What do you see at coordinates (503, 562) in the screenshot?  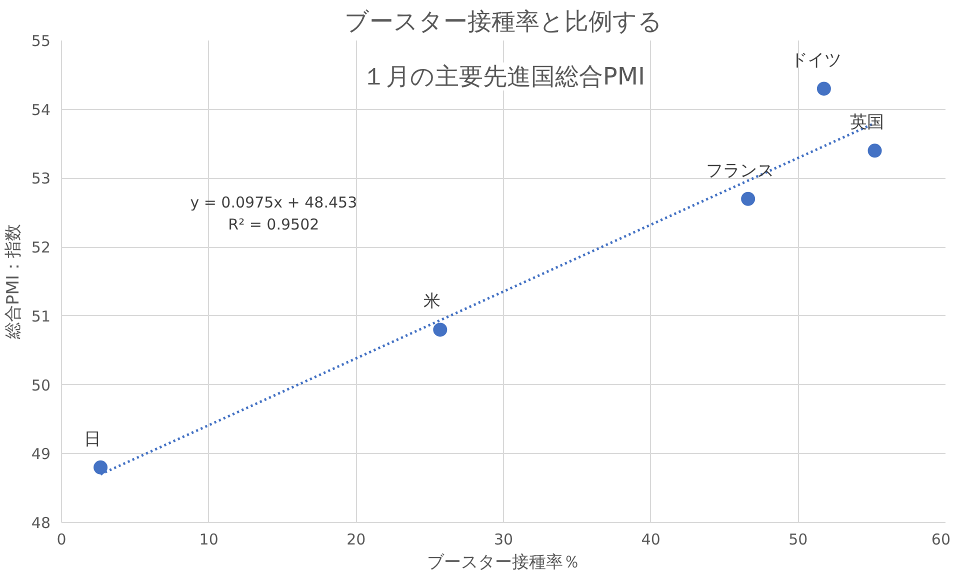 I see `x-axis-title: ブースター接種率％` at bounding box center [503, 562].